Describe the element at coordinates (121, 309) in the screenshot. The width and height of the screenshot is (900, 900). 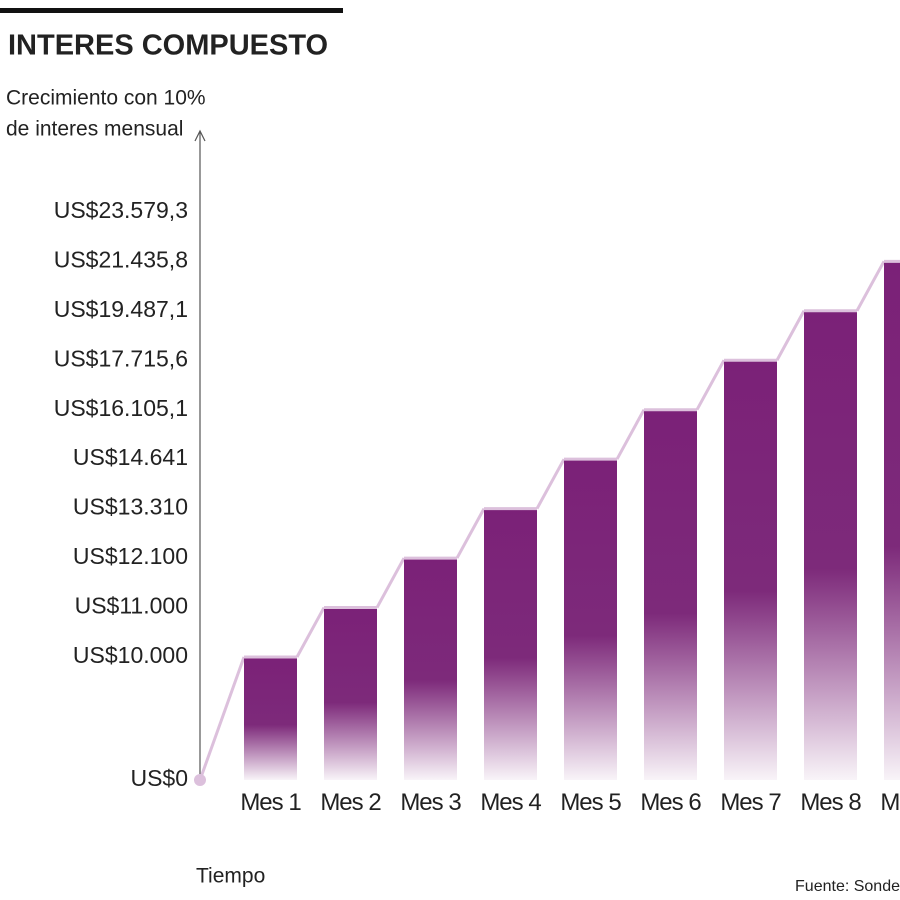
I see `y-tick-label: US$19.487,1` at that location.